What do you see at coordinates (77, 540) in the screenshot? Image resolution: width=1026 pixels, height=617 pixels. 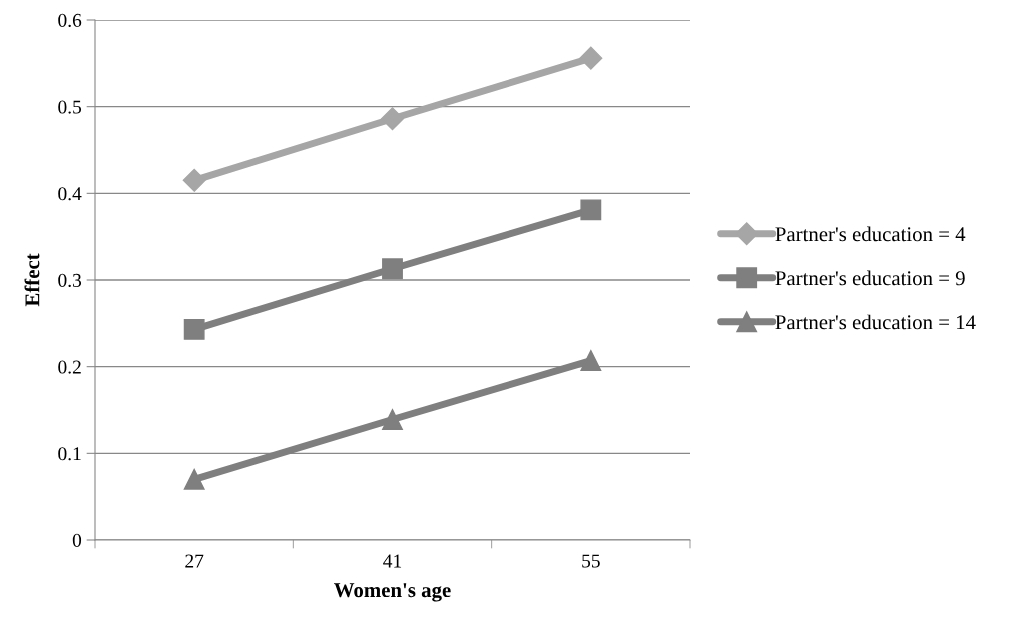 I see `y-tick-label: 0` at bounding box center [77, 540].